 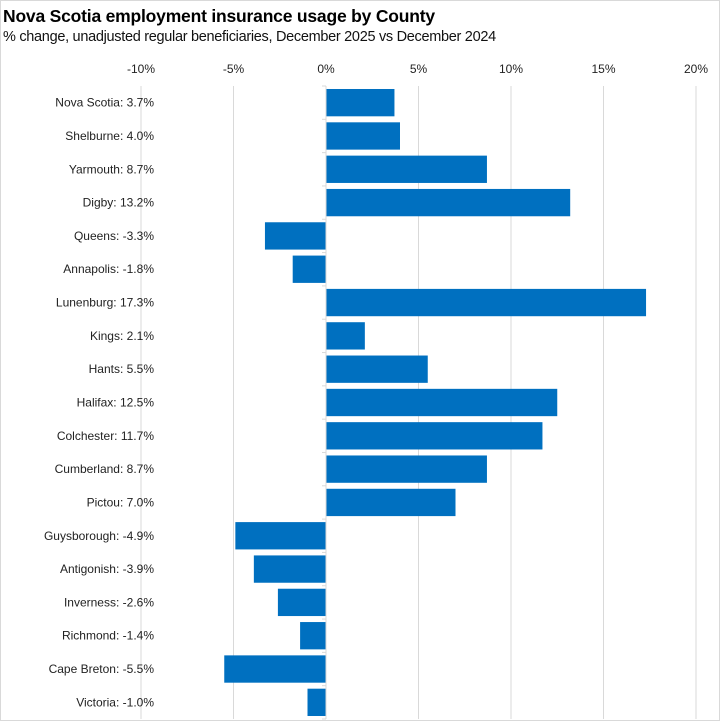 I want to click on category-label: Hants: 5.5%, so click(x=122, y=369).